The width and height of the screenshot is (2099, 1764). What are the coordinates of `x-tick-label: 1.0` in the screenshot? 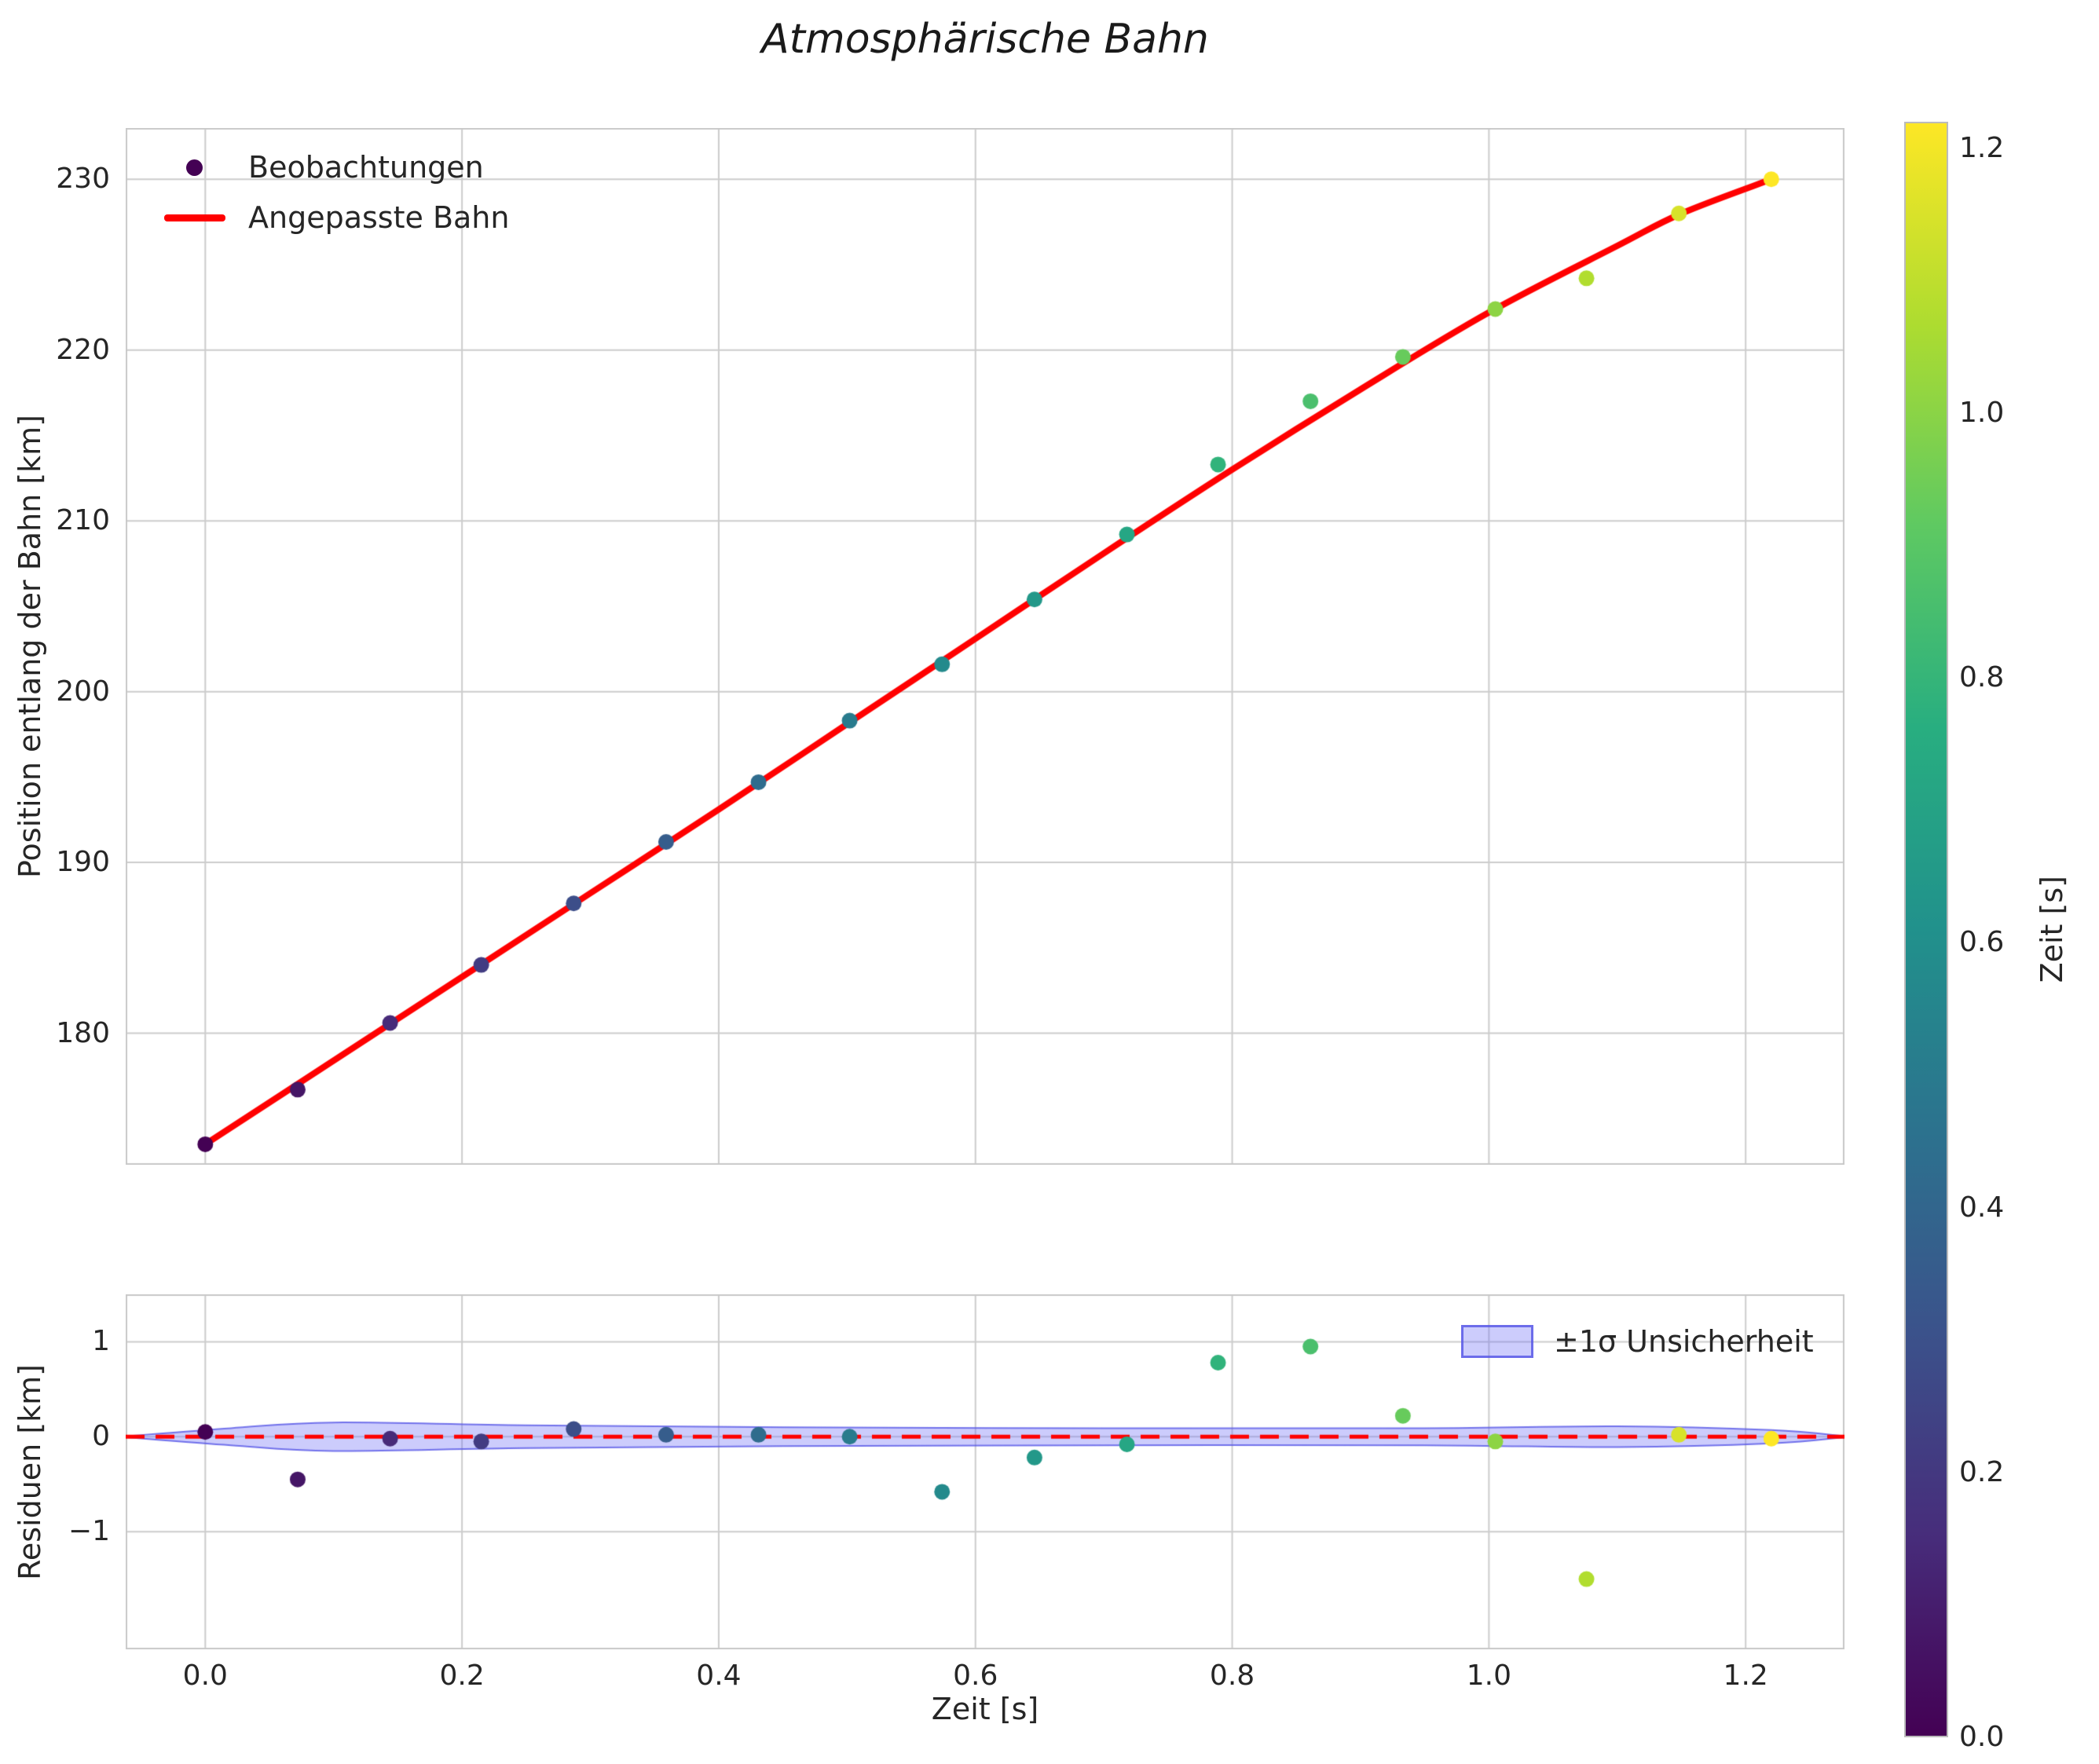 It's located at (1488, 1676).